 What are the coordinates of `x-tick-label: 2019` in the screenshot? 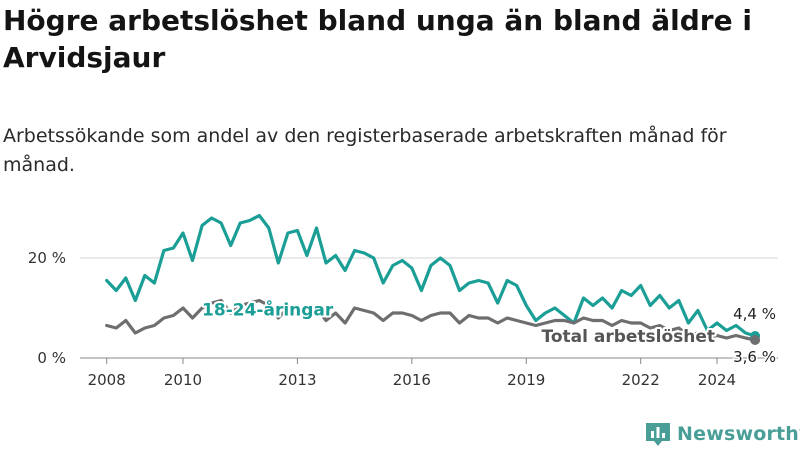 It's located at (526, 380).